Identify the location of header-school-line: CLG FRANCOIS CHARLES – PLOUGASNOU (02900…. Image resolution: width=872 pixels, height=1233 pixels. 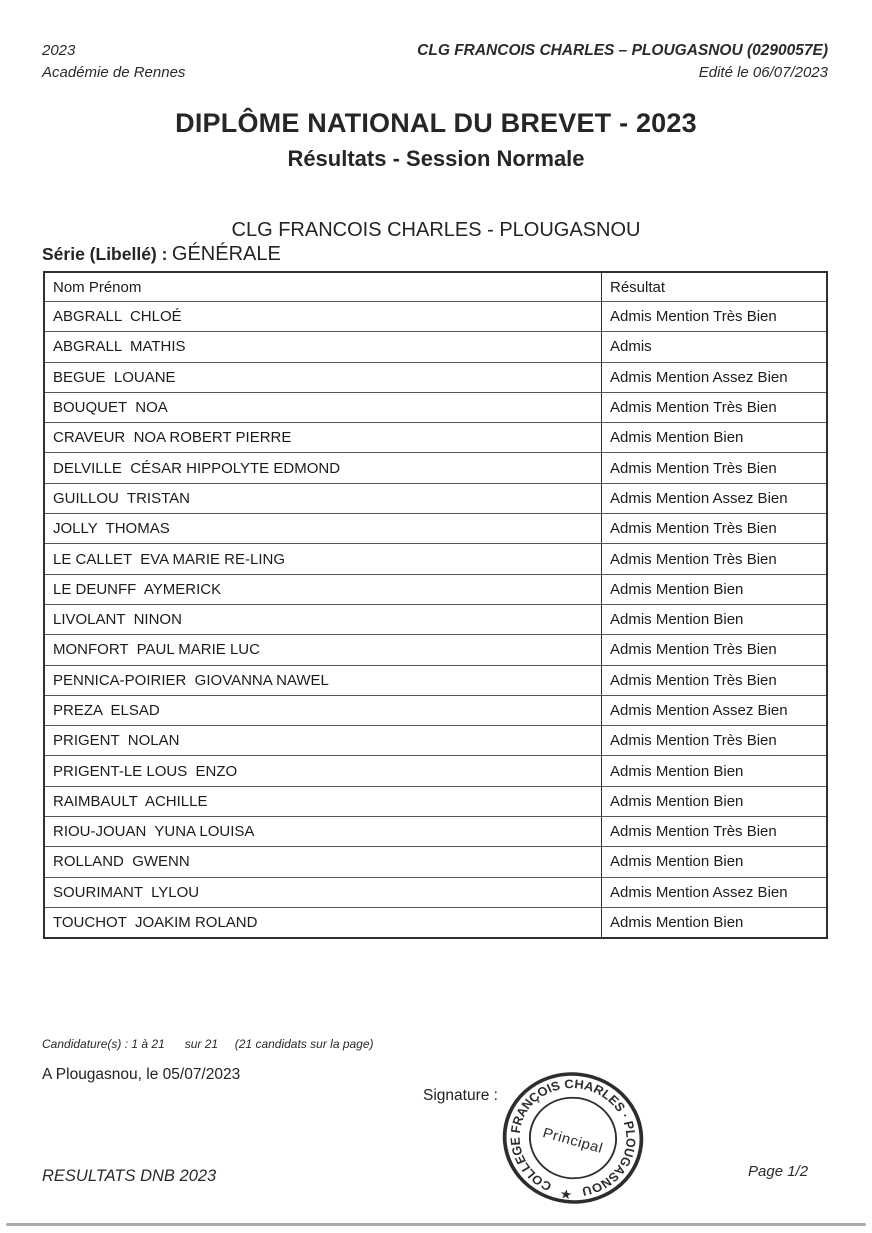
(622, 50).